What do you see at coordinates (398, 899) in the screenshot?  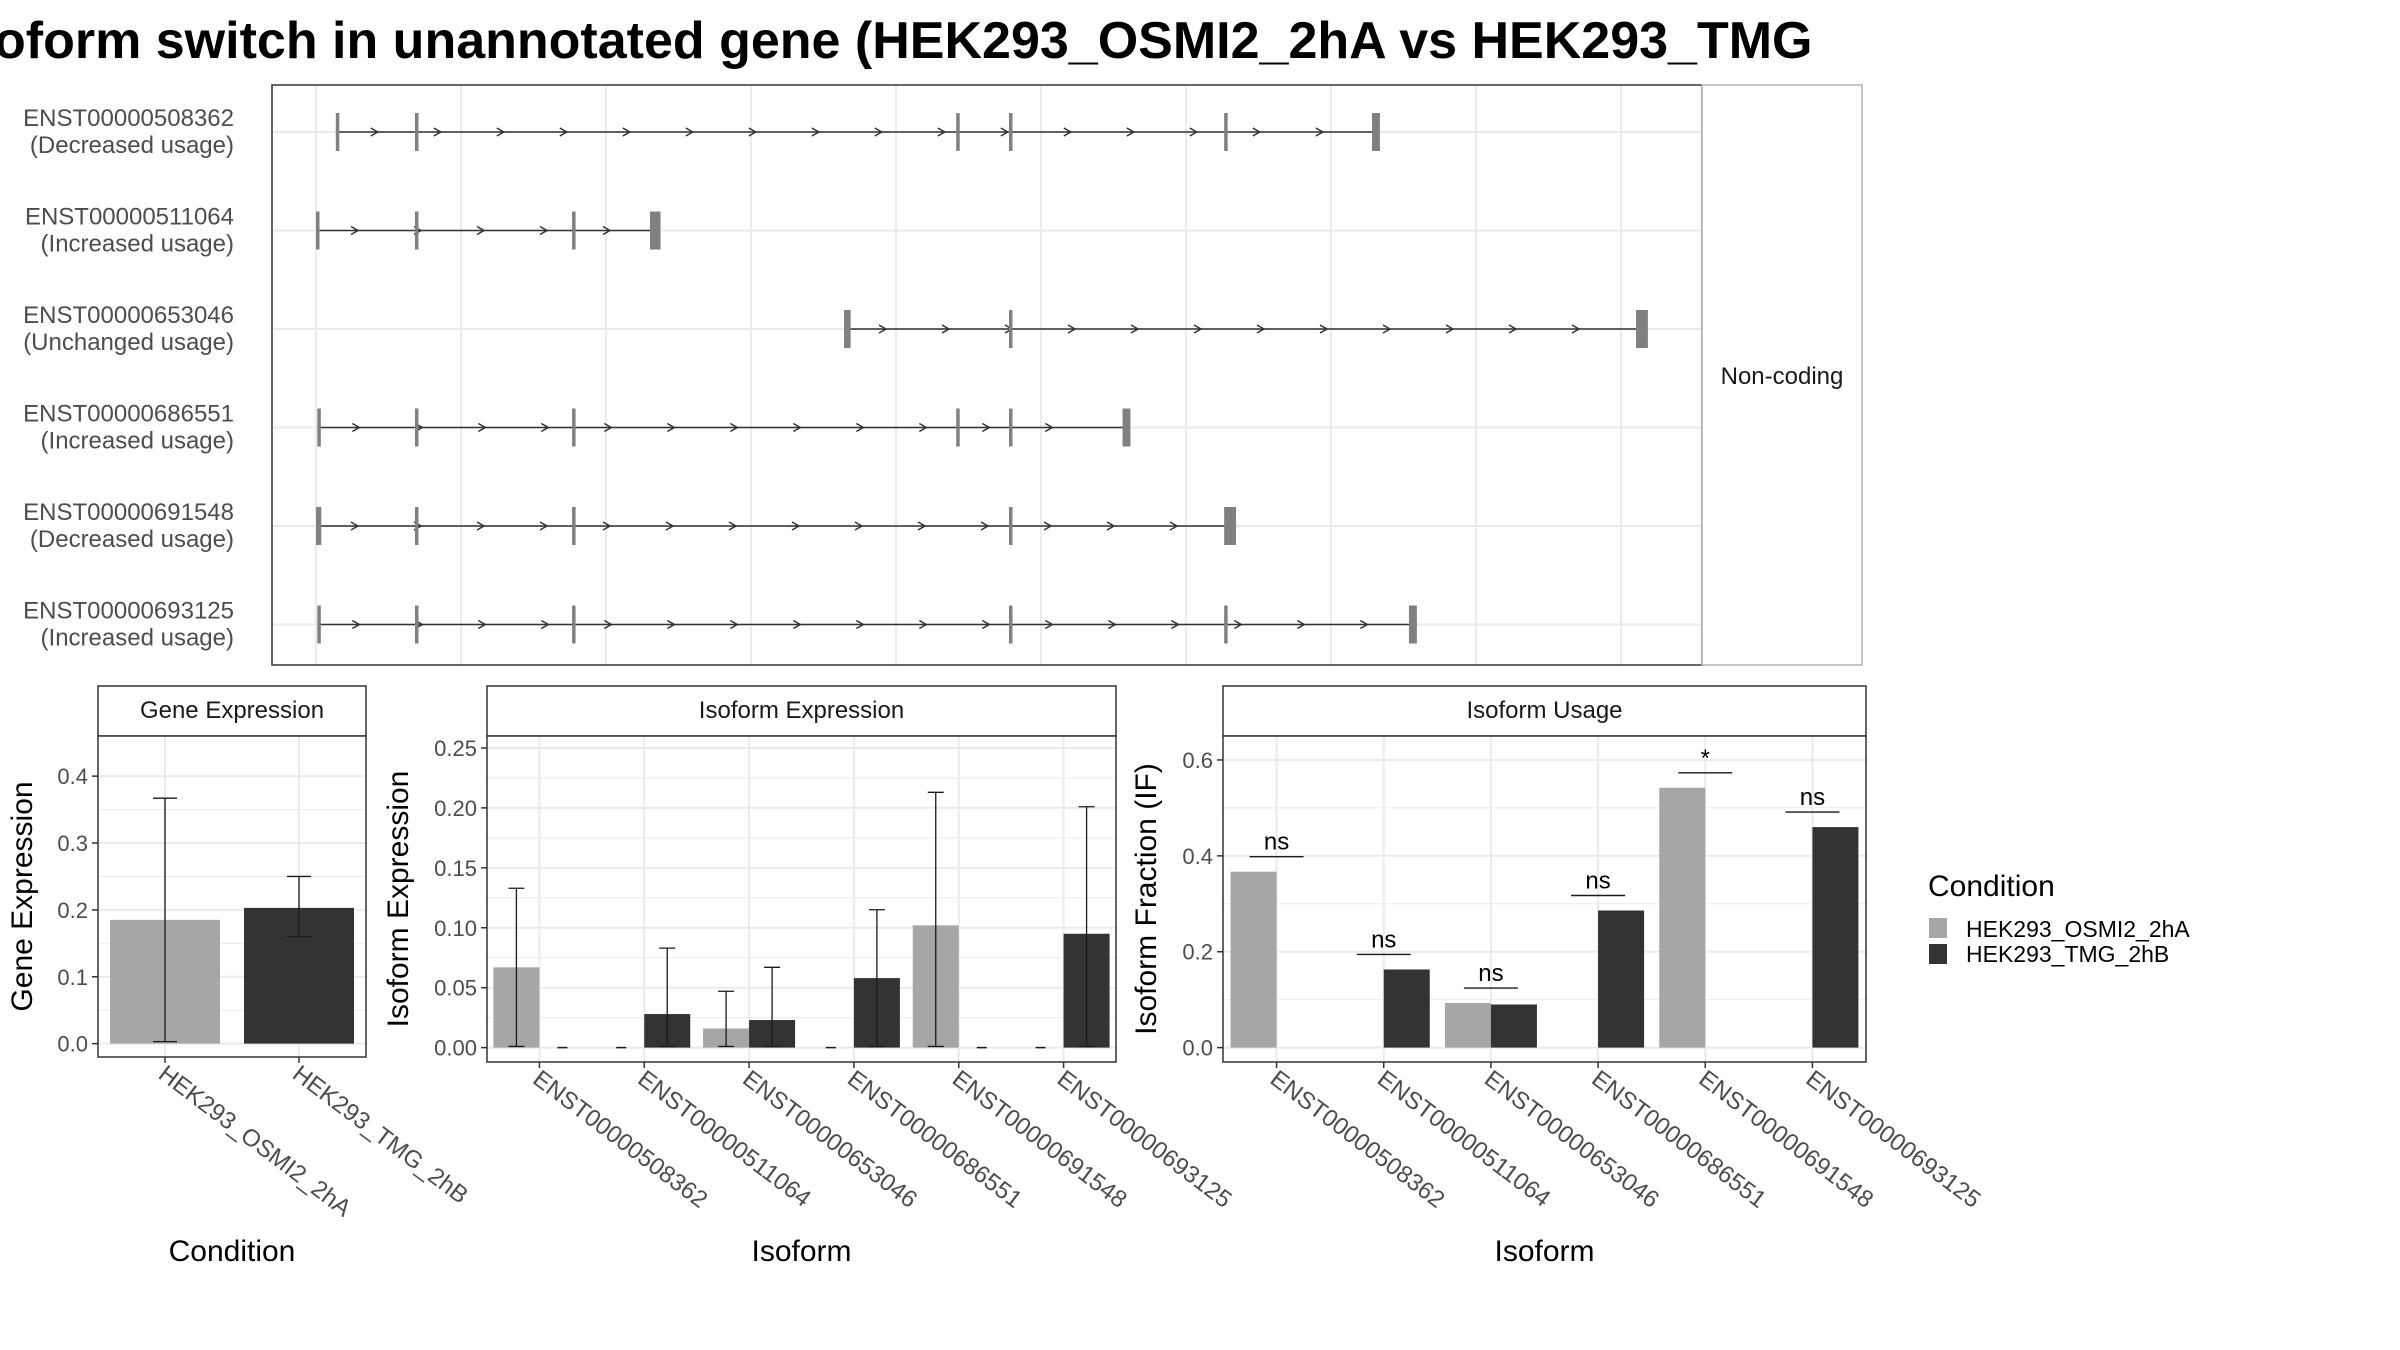 I see `y-axis-title: Isoform Expression` at bounding box center [398, 899].